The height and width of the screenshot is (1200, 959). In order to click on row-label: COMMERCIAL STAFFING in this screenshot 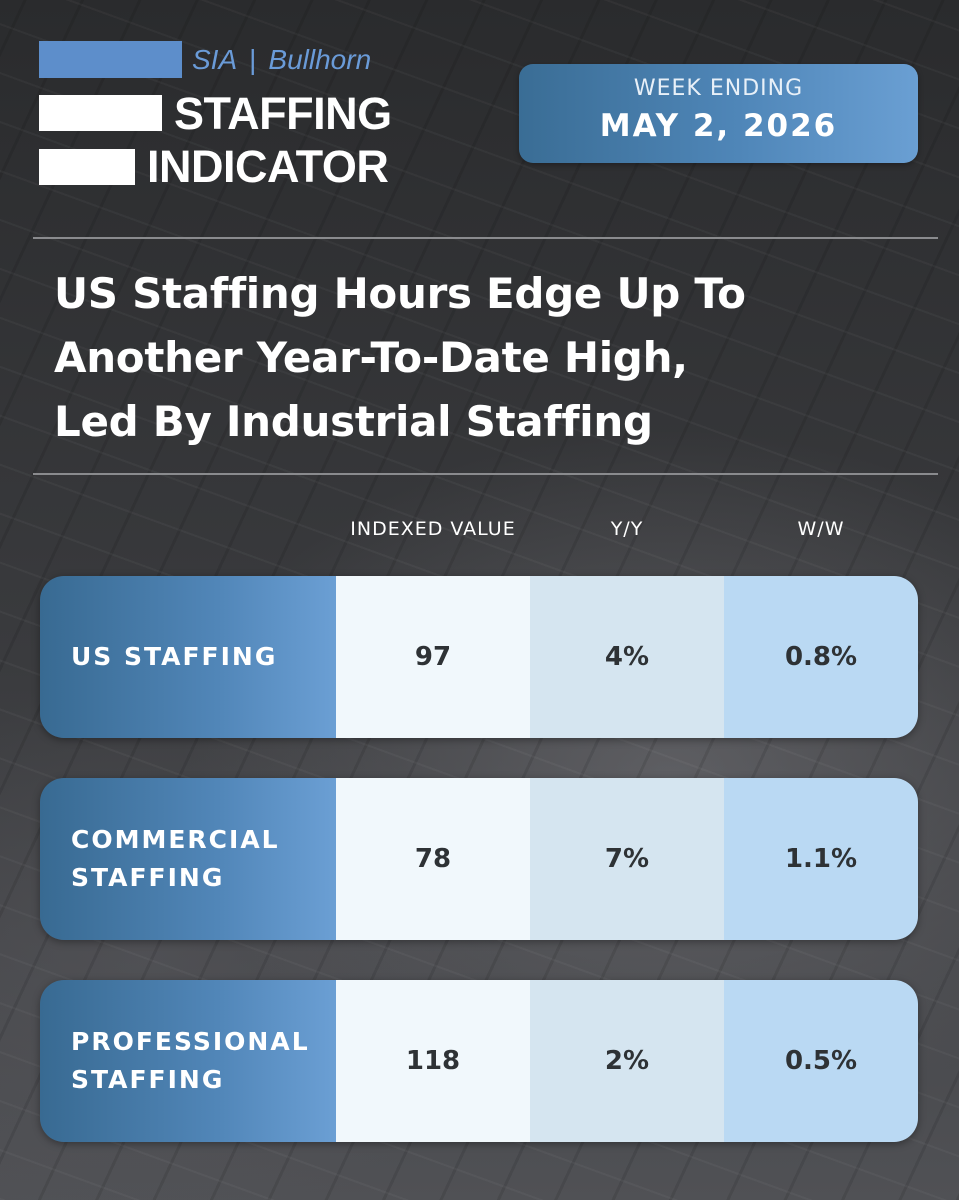, I will do `click(188, 859)`.